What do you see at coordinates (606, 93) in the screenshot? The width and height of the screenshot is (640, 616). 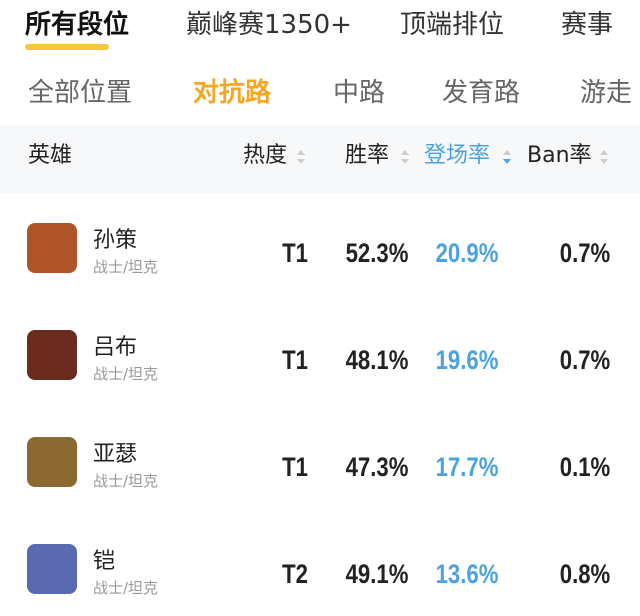 I see `position-tab: 游走` at bounding box center [606, 93].